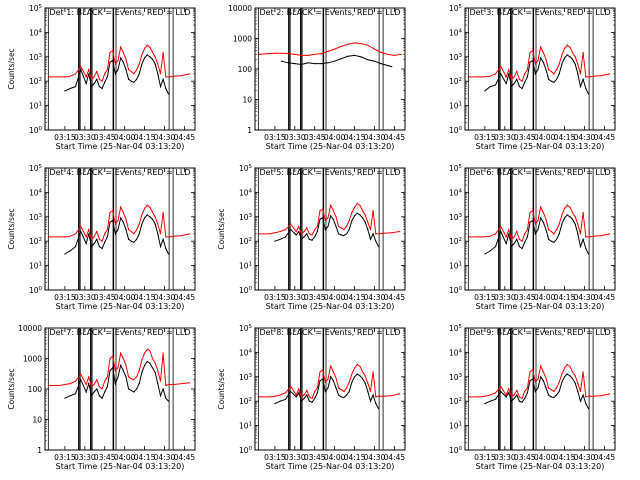 The image size is (640, 480). What do you see at coordinates (36, 32) in the screenshot?
I see `y-tick-label: 104` at bounding box center [36, 32].